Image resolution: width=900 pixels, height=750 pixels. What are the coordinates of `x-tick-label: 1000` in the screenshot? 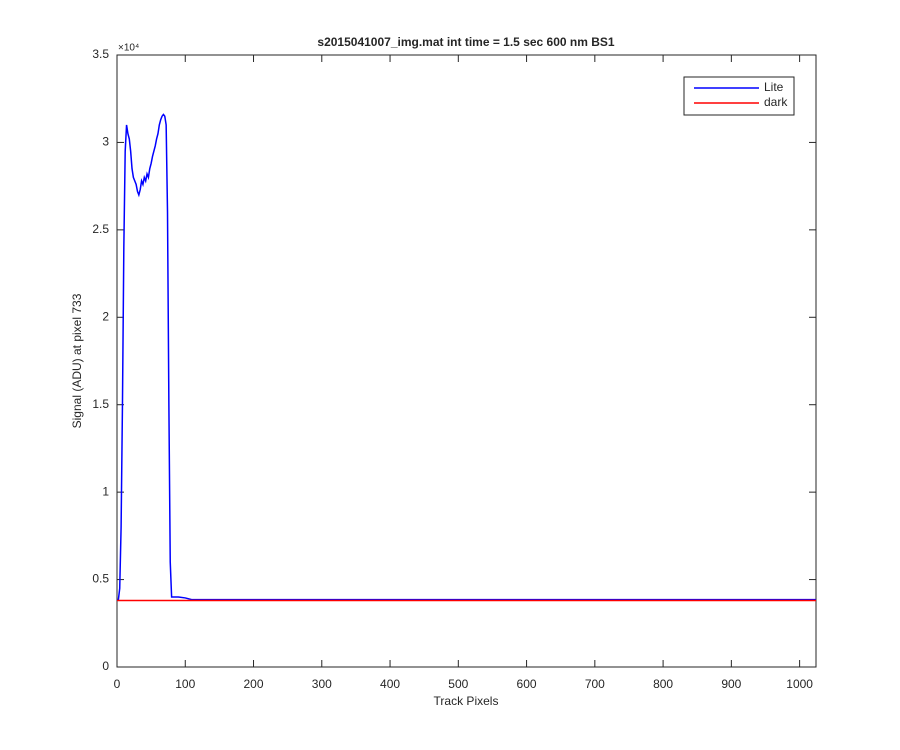 It's located at (799, 684).